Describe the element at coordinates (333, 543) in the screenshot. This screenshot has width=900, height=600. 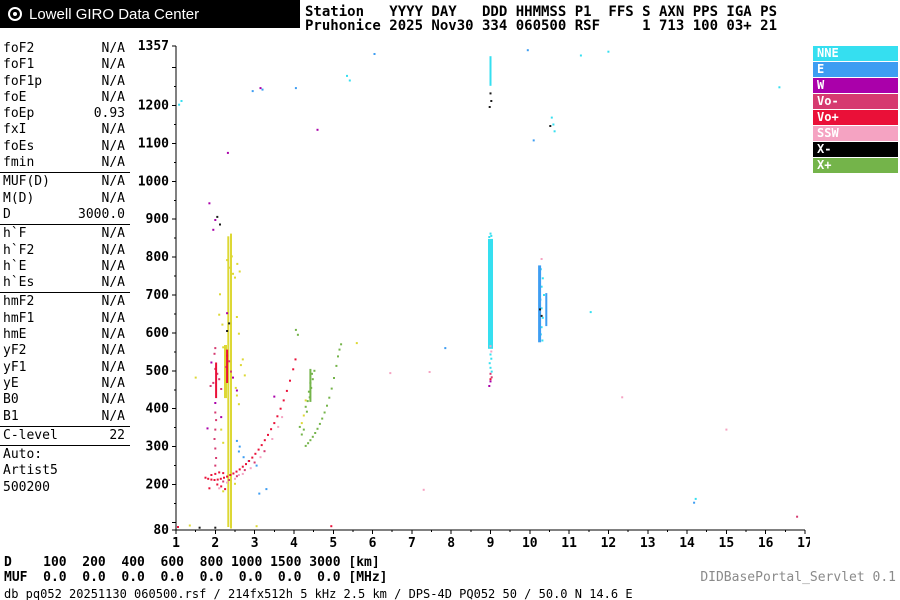
I see `svg-text: 5` at that location.